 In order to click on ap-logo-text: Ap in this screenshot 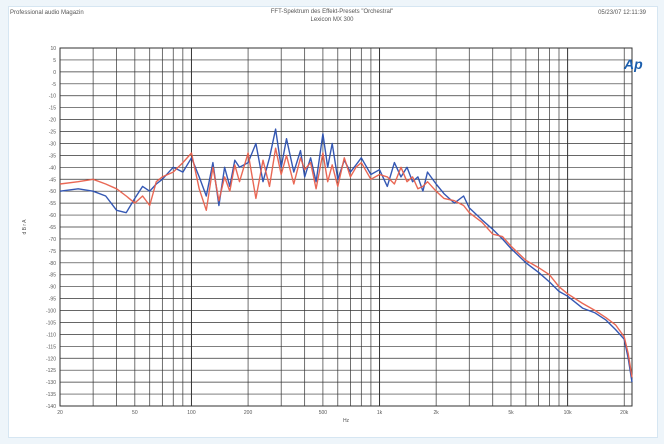, I will do `click(633, 64)`.